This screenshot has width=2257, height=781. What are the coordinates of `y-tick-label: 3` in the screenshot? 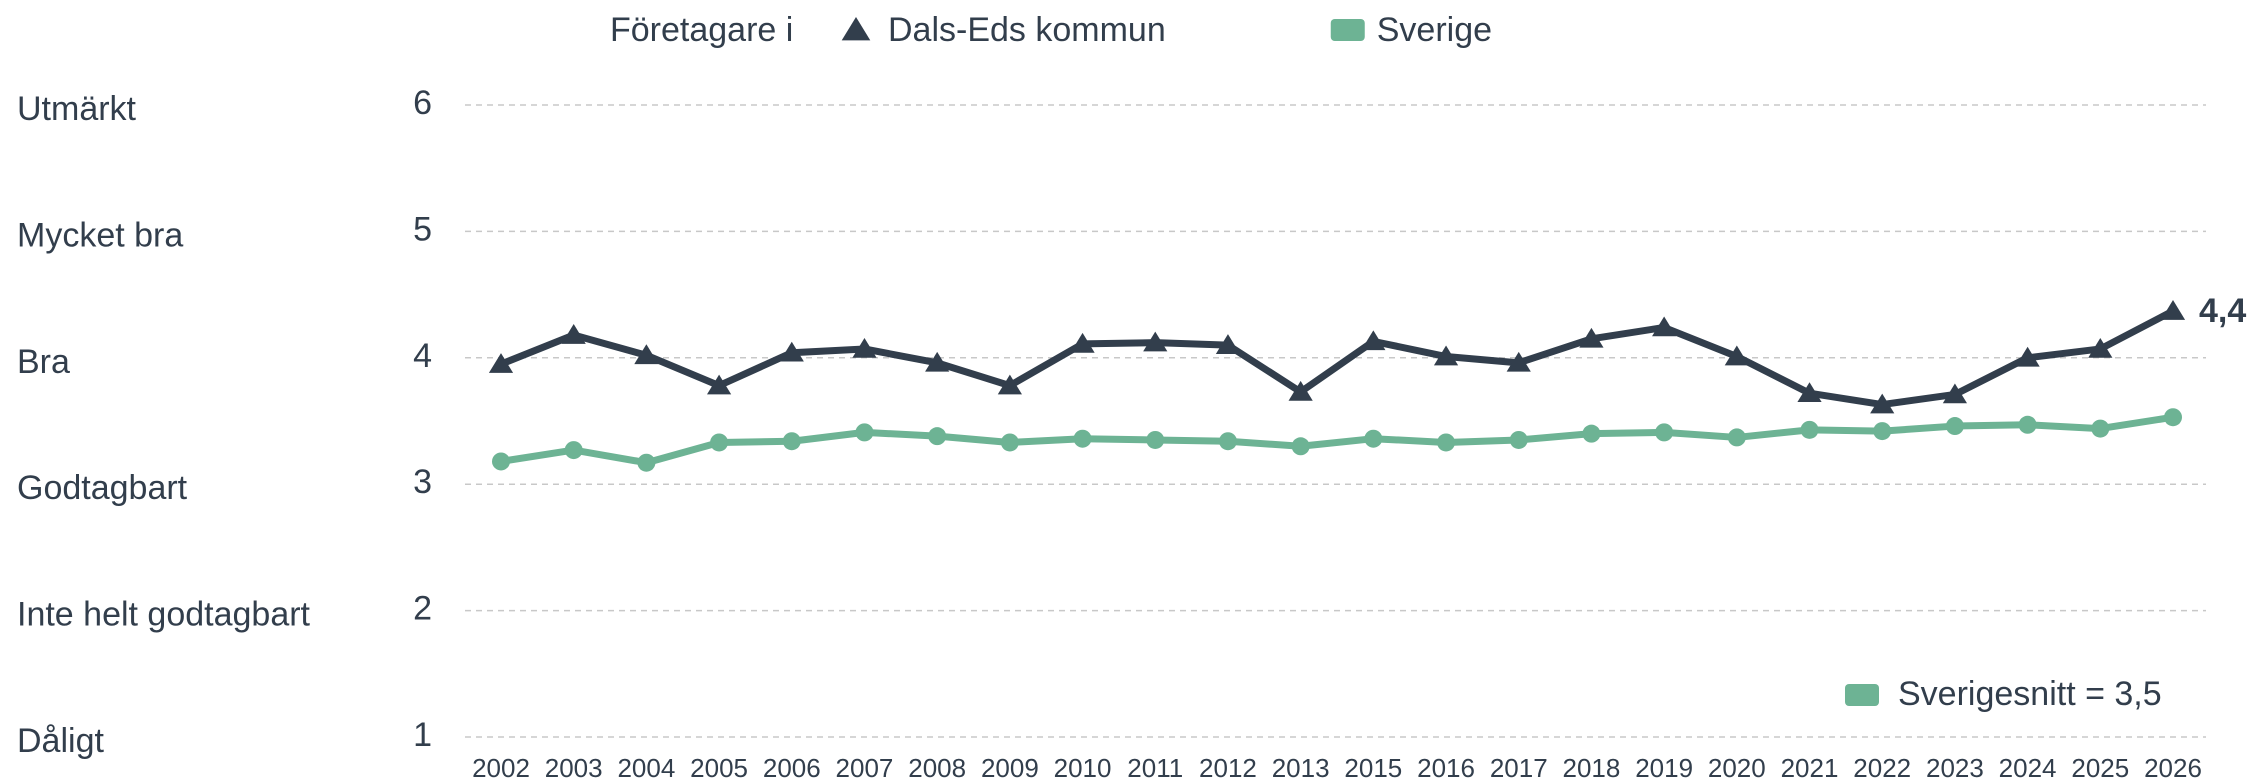 It's located at (422, 482).